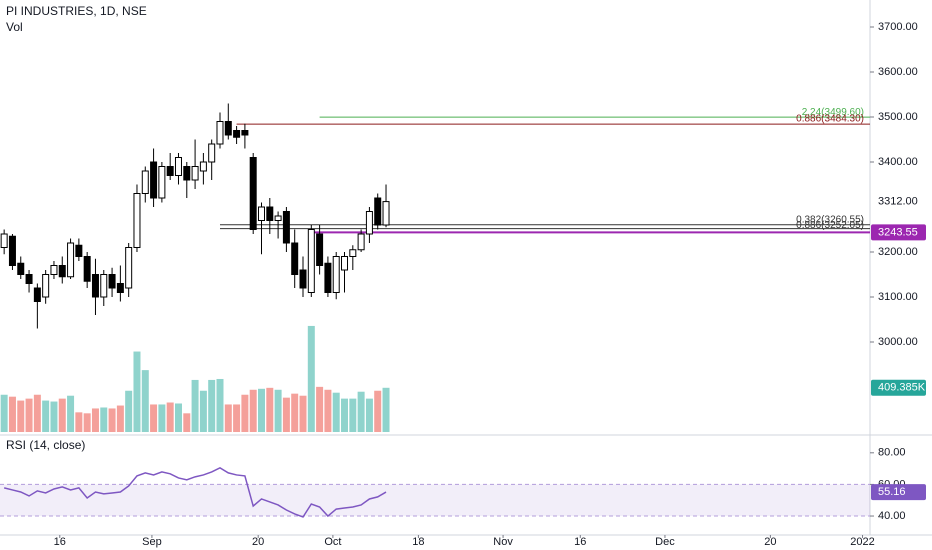 The width and height of the screenshot is (932, 550). What do you see at coordinates (580, 542) in the screenshot?
I see `x-tick-label: 16` at bounding box center [580, 542].